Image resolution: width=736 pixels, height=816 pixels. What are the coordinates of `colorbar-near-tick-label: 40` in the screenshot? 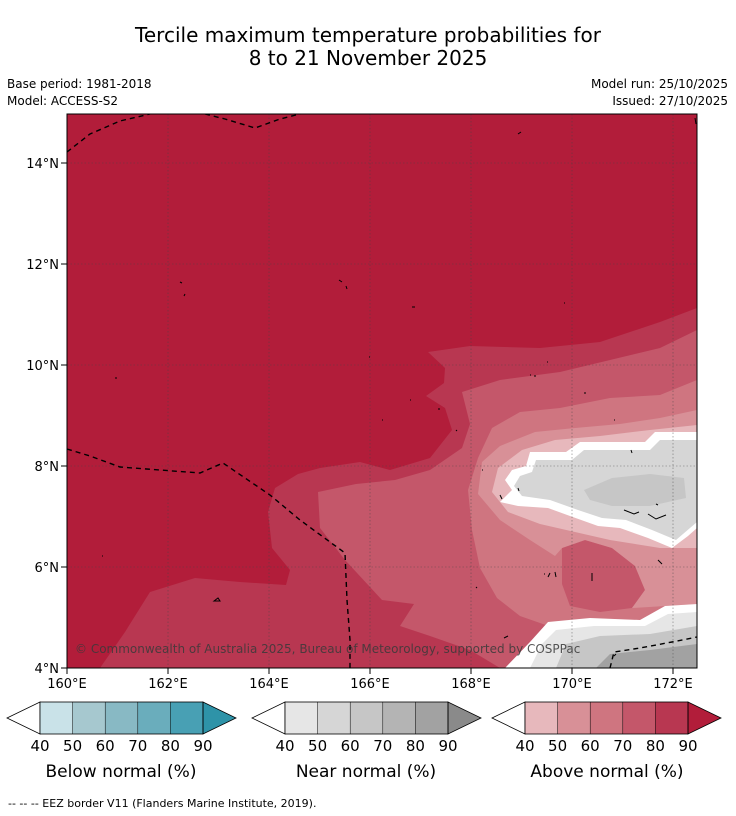 It's located at (284, 746).